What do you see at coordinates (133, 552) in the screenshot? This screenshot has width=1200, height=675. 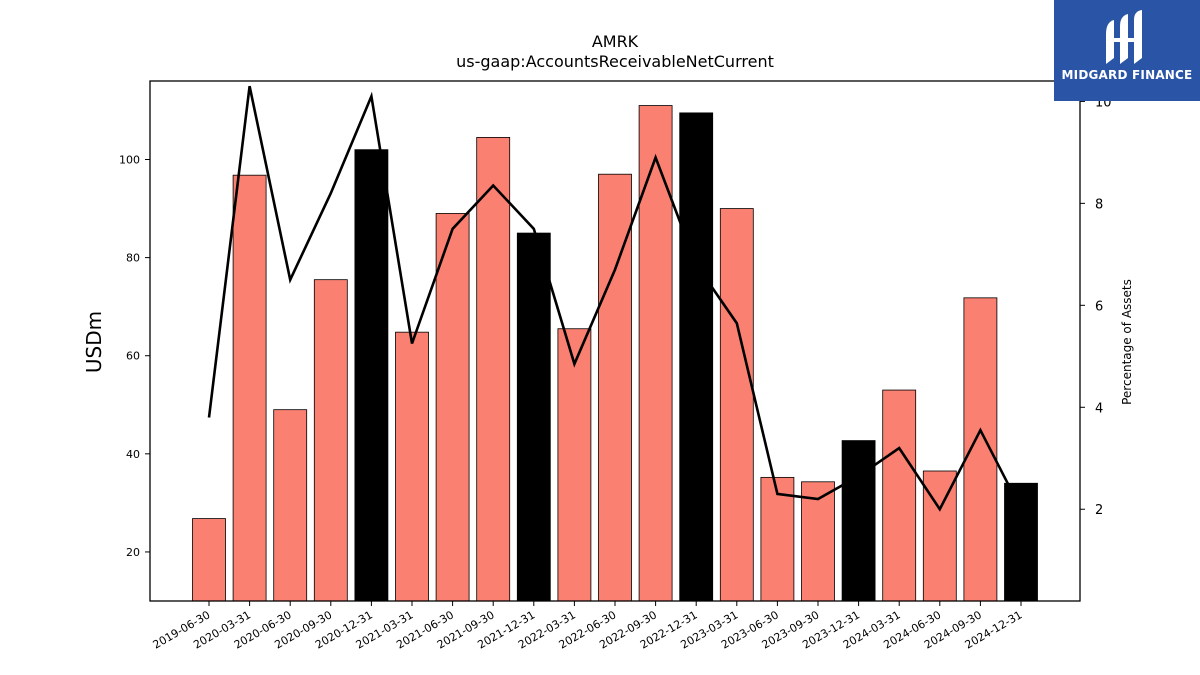 I see `y-tick-label-20: 20` at bounding box center [133, 552].